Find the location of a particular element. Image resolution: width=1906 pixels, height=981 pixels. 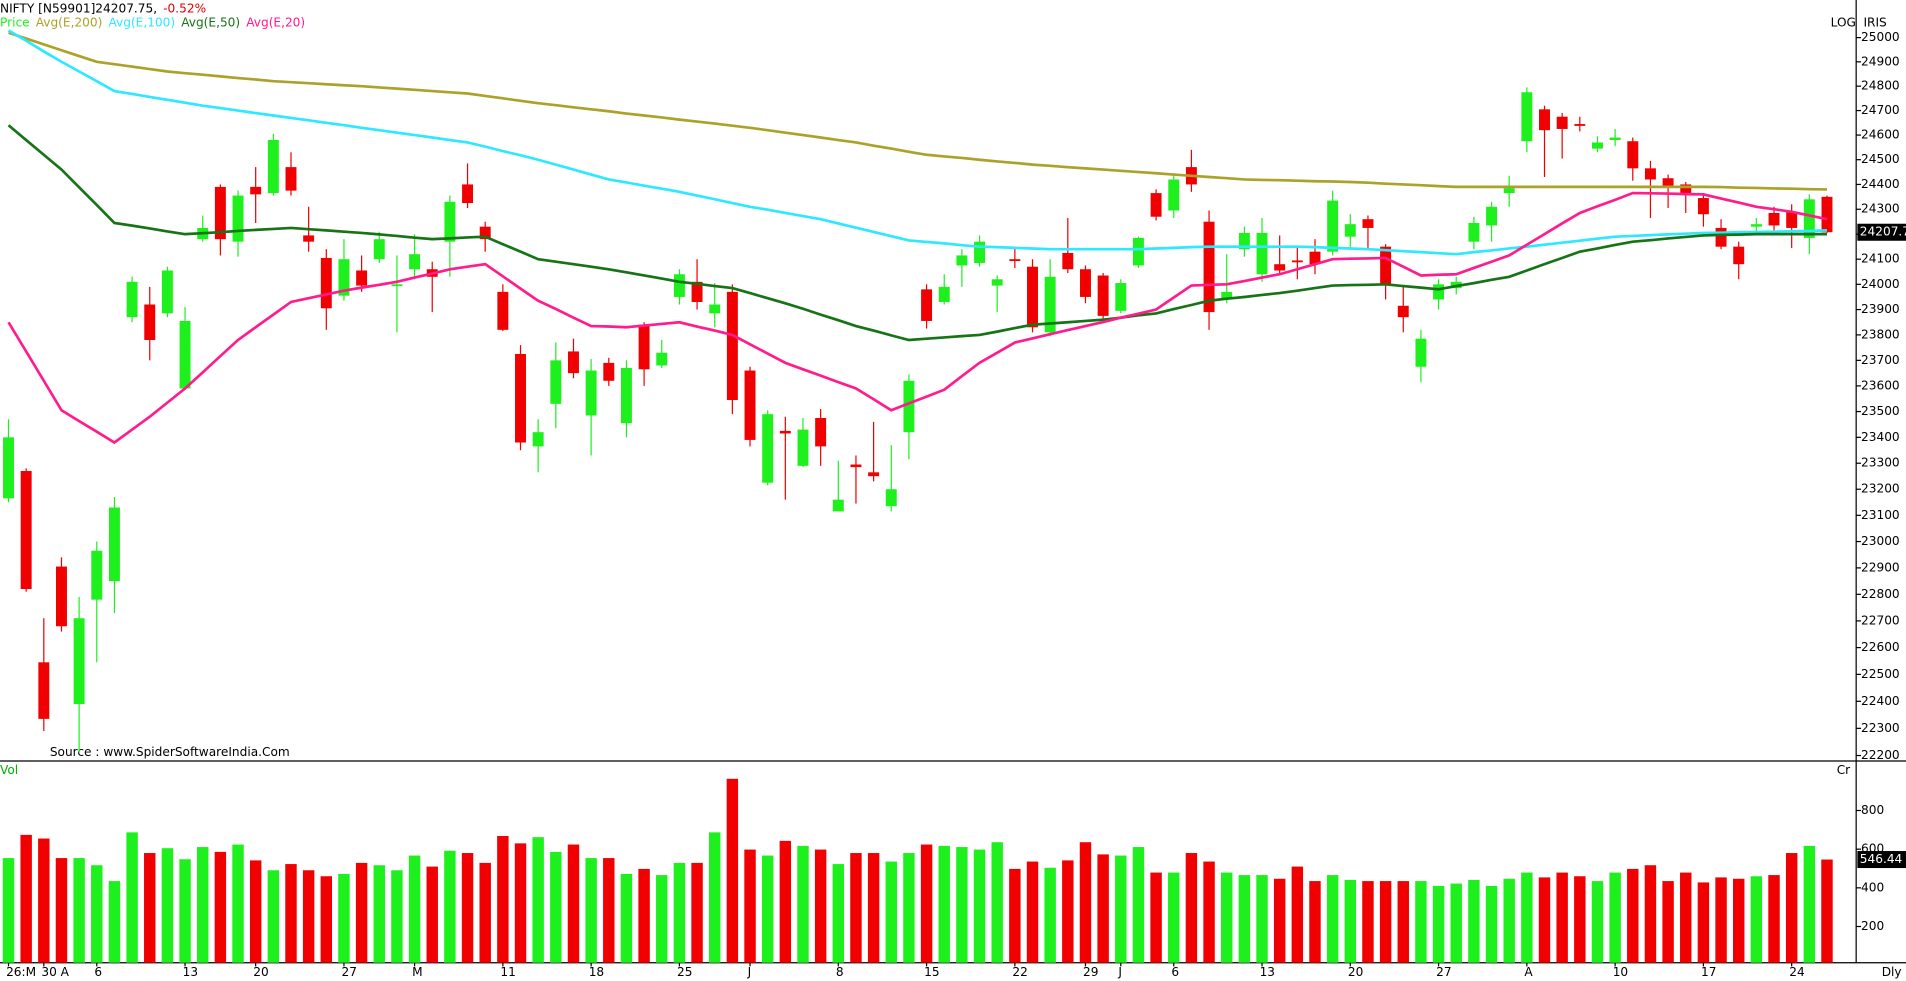

x-tick-label: 6 is located at coordinates (98, 972).